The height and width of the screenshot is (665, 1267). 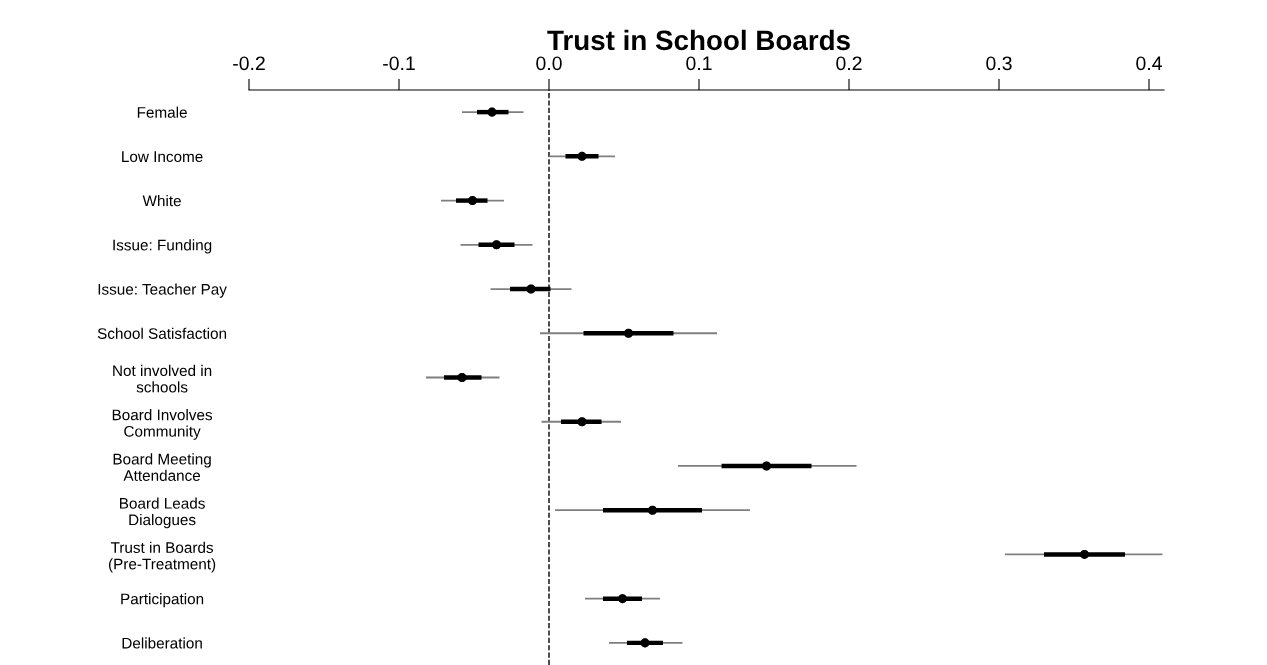 I want to click on y-tick-label: Deliberation, so click(x=162, y=643).